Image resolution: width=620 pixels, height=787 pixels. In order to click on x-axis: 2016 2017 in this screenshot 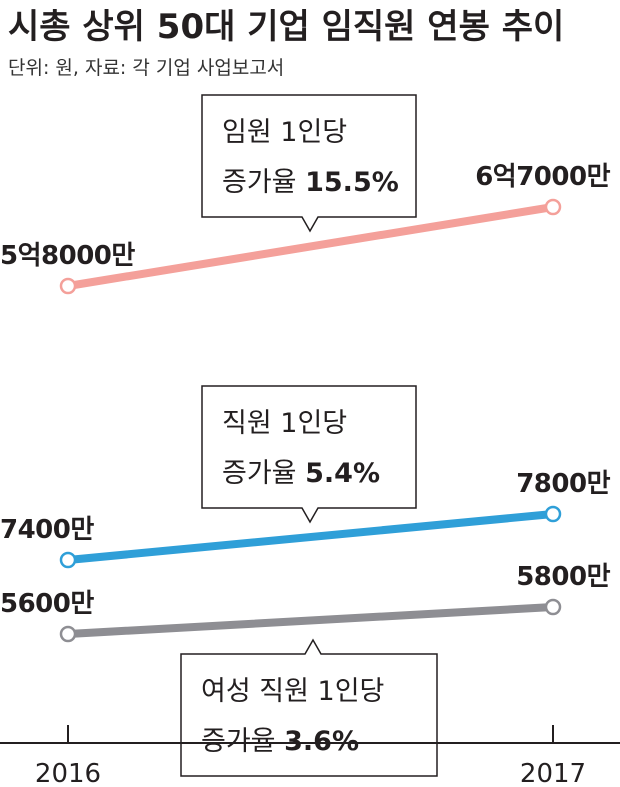, I will do `click(310, 756)`.